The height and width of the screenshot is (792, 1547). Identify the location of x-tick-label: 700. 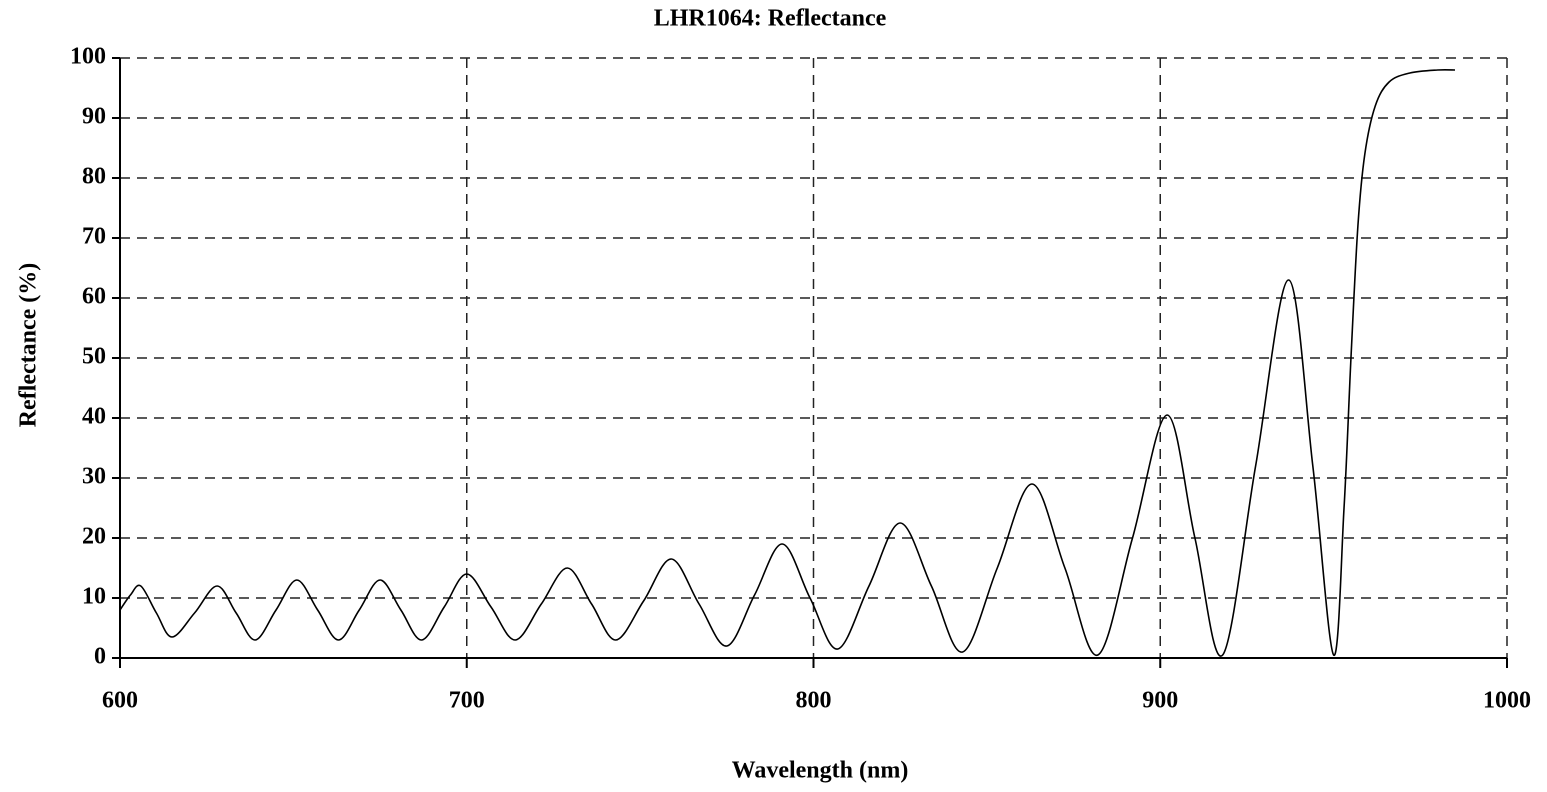
(467, 701).